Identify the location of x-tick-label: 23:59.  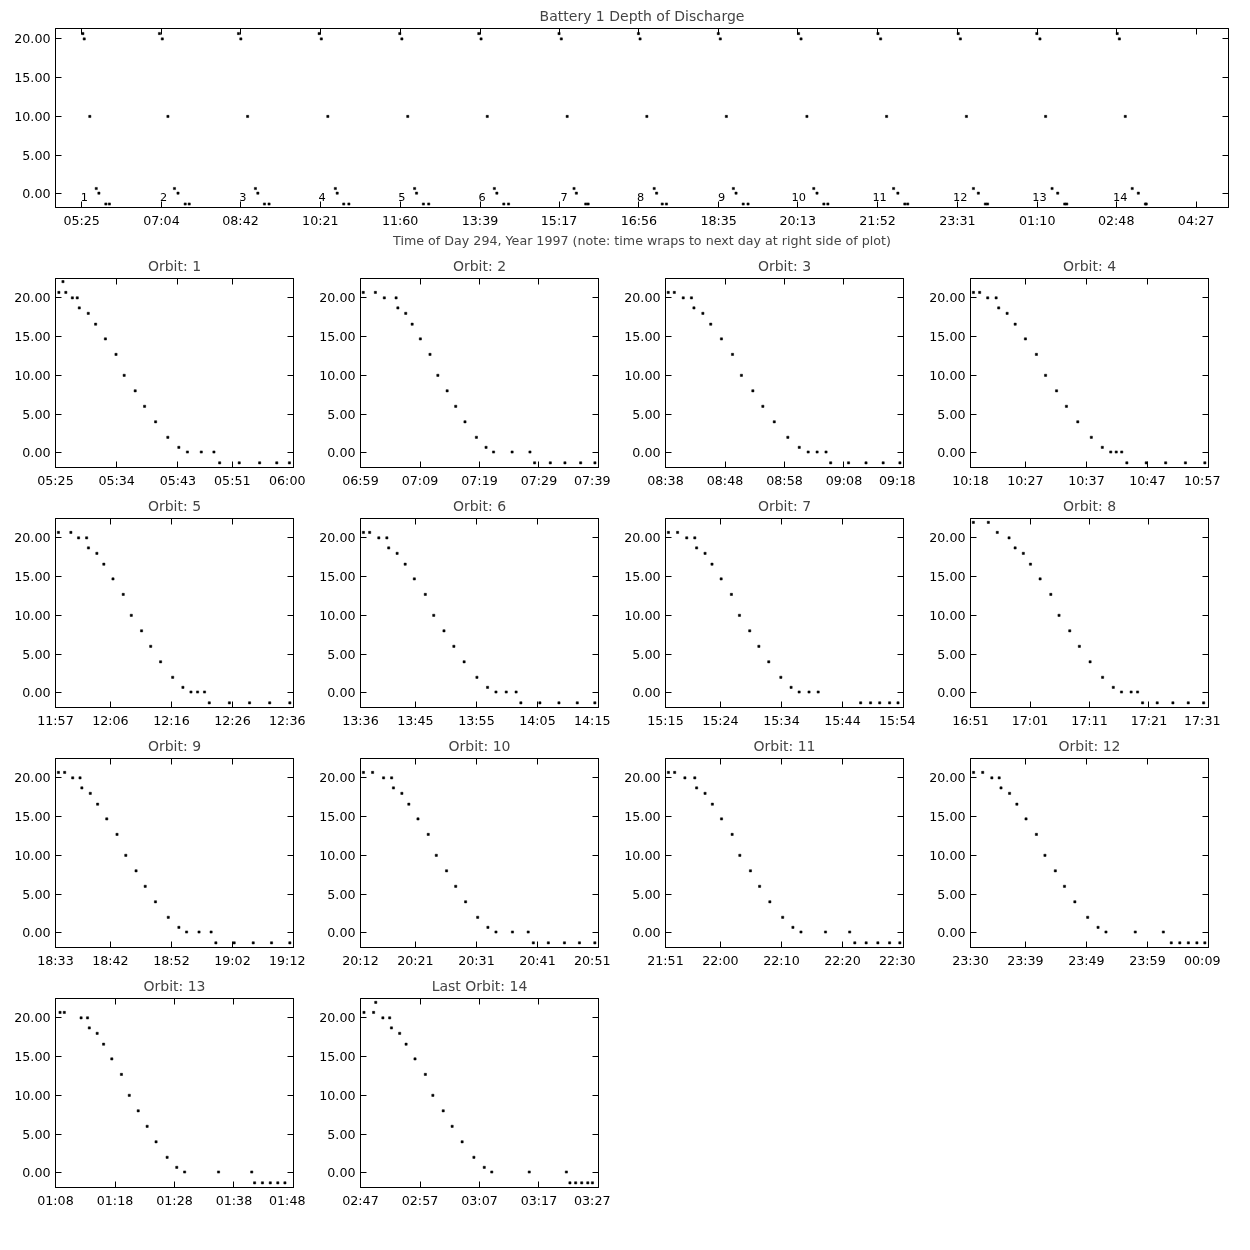
(1147, 960).